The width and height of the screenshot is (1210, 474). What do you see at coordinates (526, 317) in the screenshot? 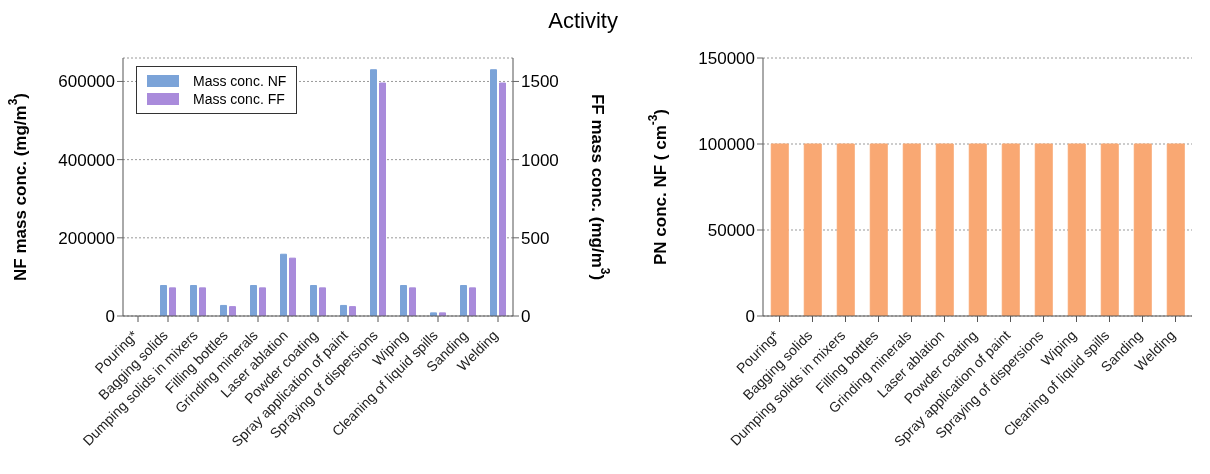
I see `y2-tick-label: 0` at bounding box center [526, 317].